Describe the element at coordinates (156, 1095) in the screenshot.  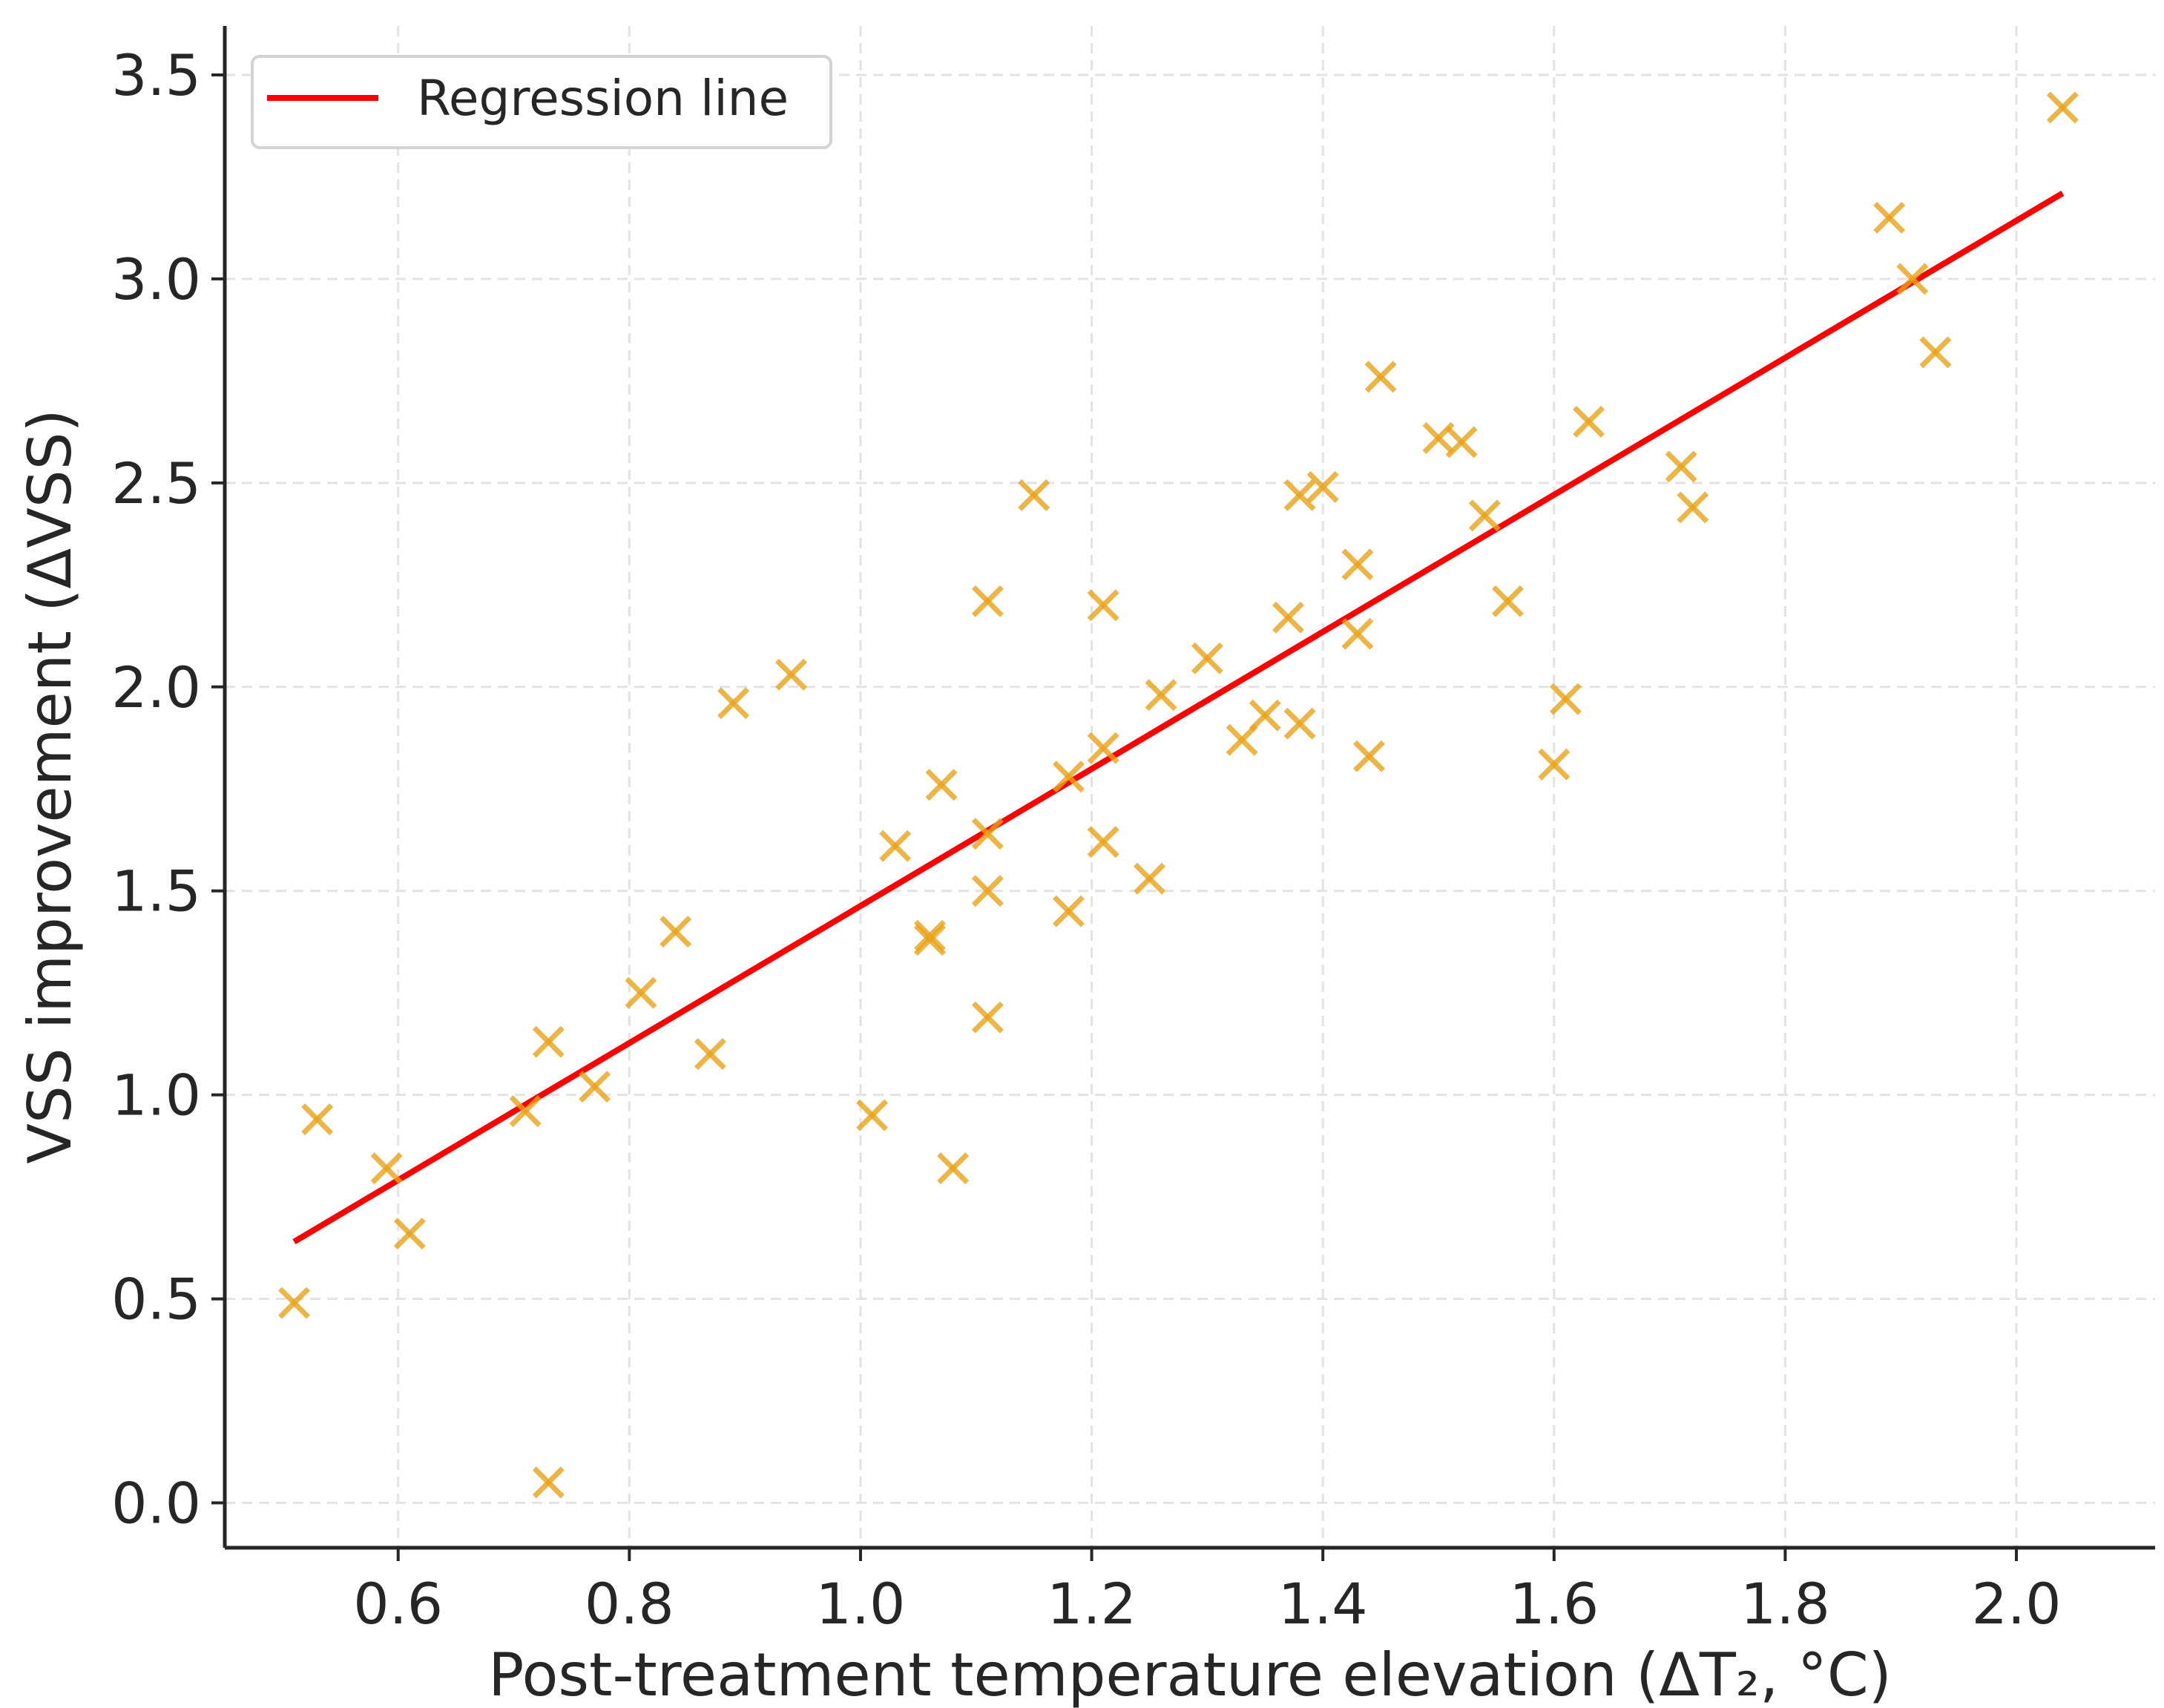
I see `y-tick-label: 1.0` at that location.